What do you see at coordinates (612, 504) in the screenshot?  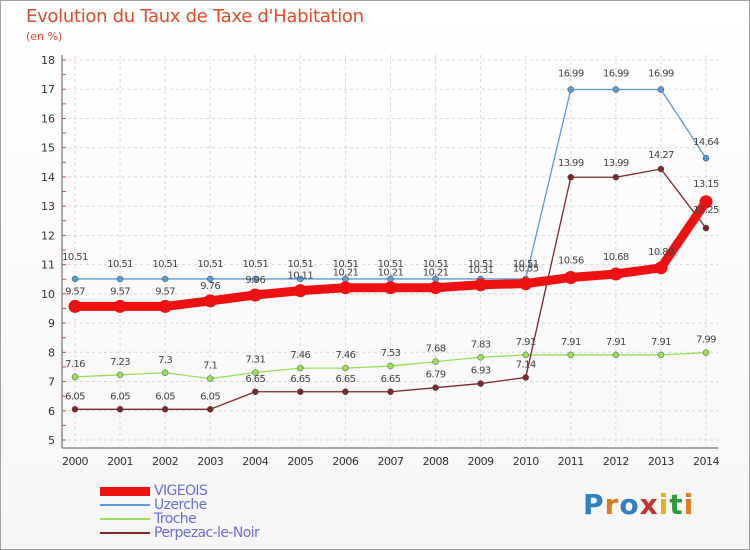 I see `logo-letter: r` at bounding box center [612, 504].